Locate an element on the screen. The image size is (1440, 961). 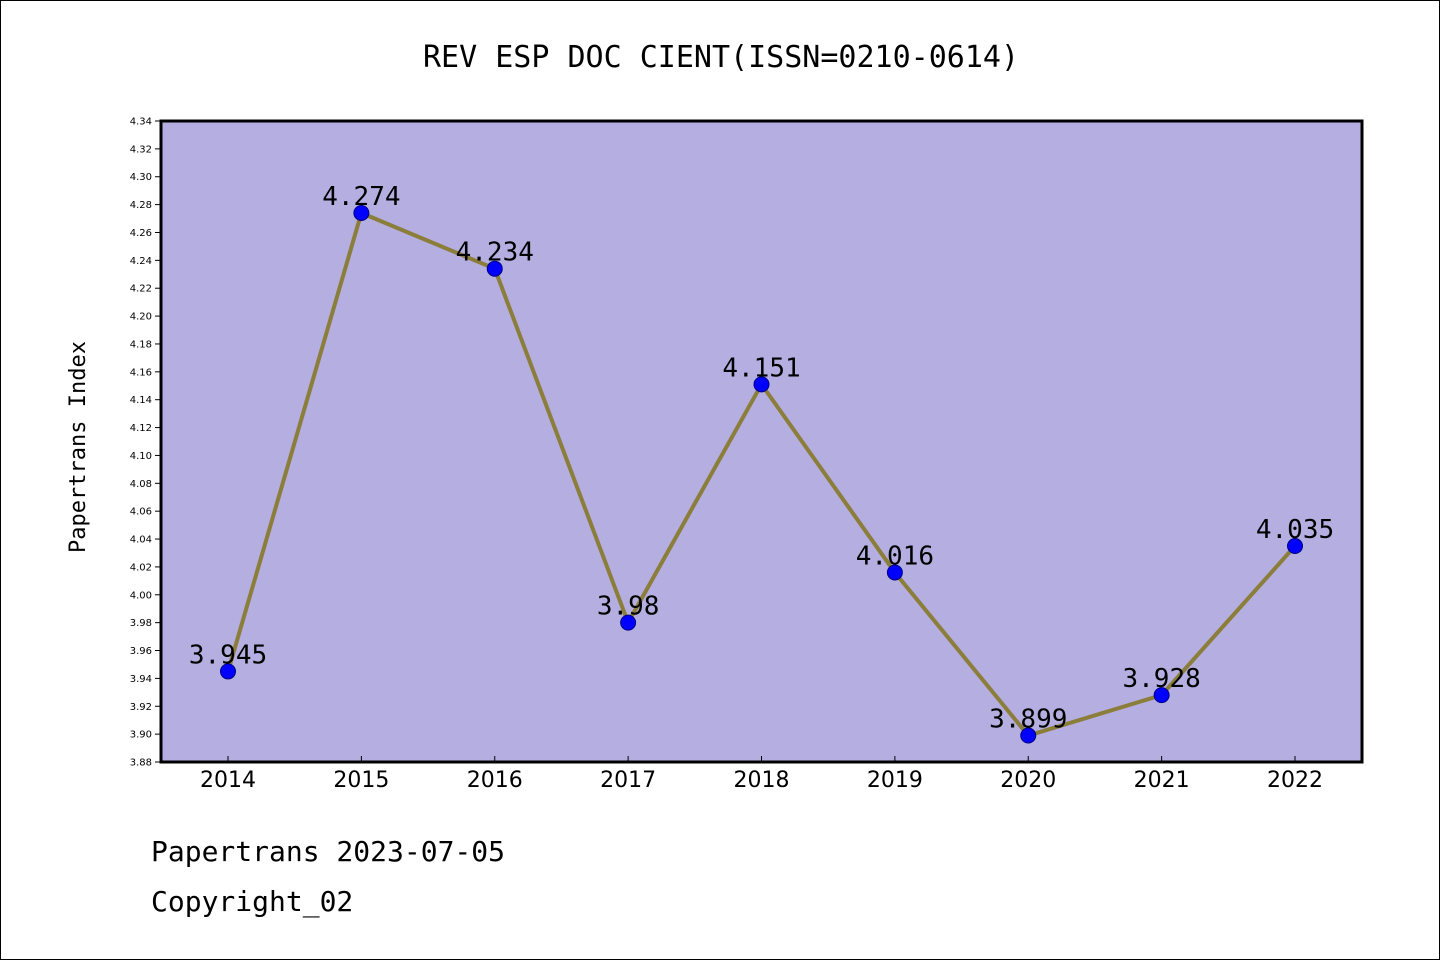
data-label: 4.234 is located at coordinates (495, 253).